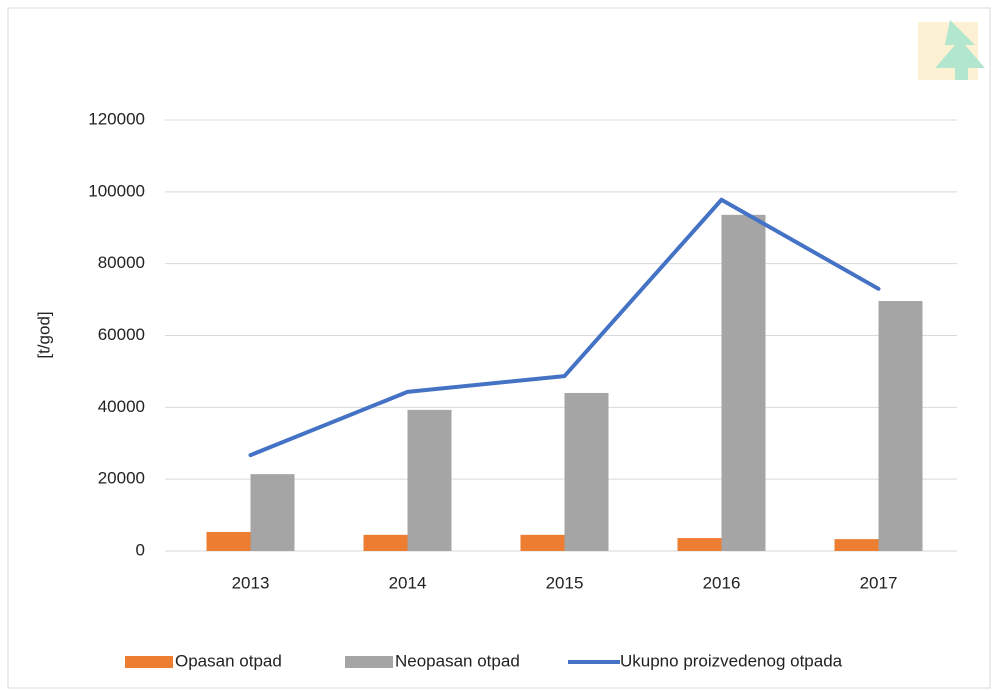  What do you see at coordinates (121, 334) in the screenshot?
I see `y-tick-label: 60000` at bounding box center [121, 334].